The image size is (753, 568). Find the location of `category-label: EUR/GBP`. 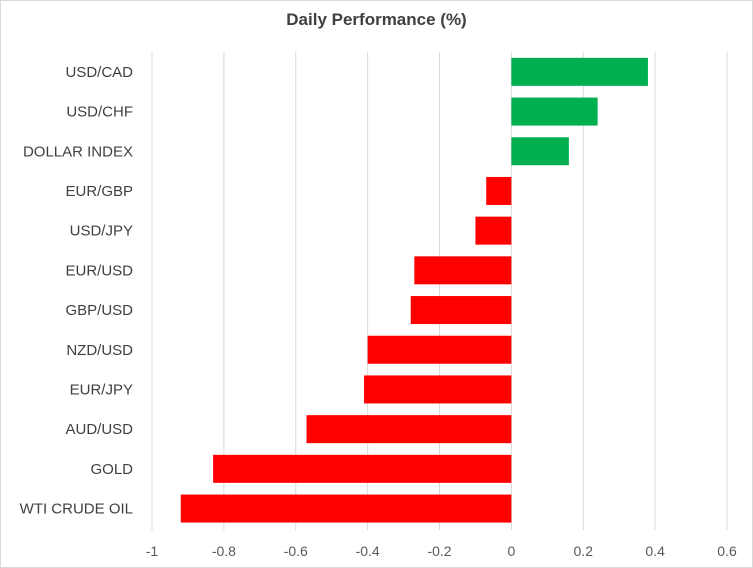

category-label: EUR/GBP is located at coordinates (99, 191).